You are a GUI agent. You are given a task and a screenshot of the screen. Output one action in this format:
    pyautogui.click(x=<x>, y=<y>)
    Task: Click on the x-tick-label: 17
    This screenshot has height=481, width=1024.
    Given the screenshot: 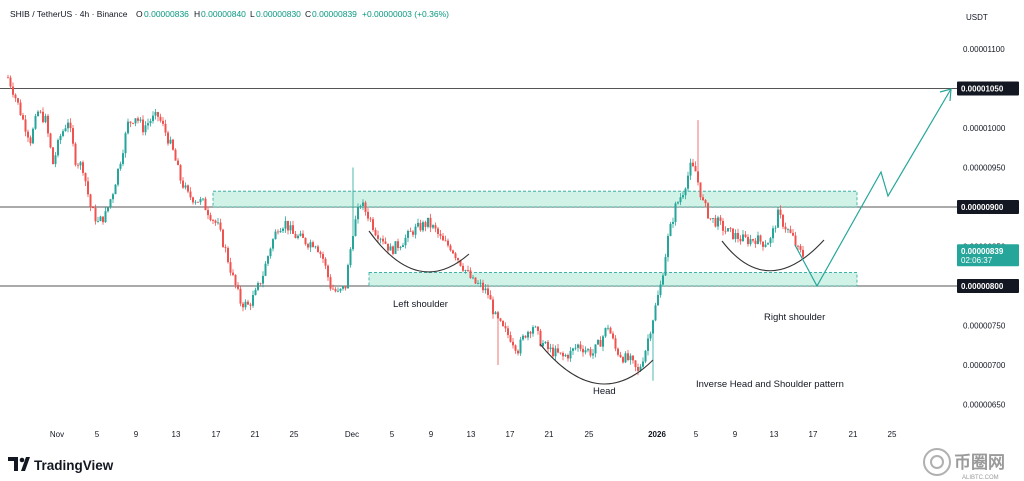 What is the action you would take?
    pyautogui.click(x=216, y=434)
    